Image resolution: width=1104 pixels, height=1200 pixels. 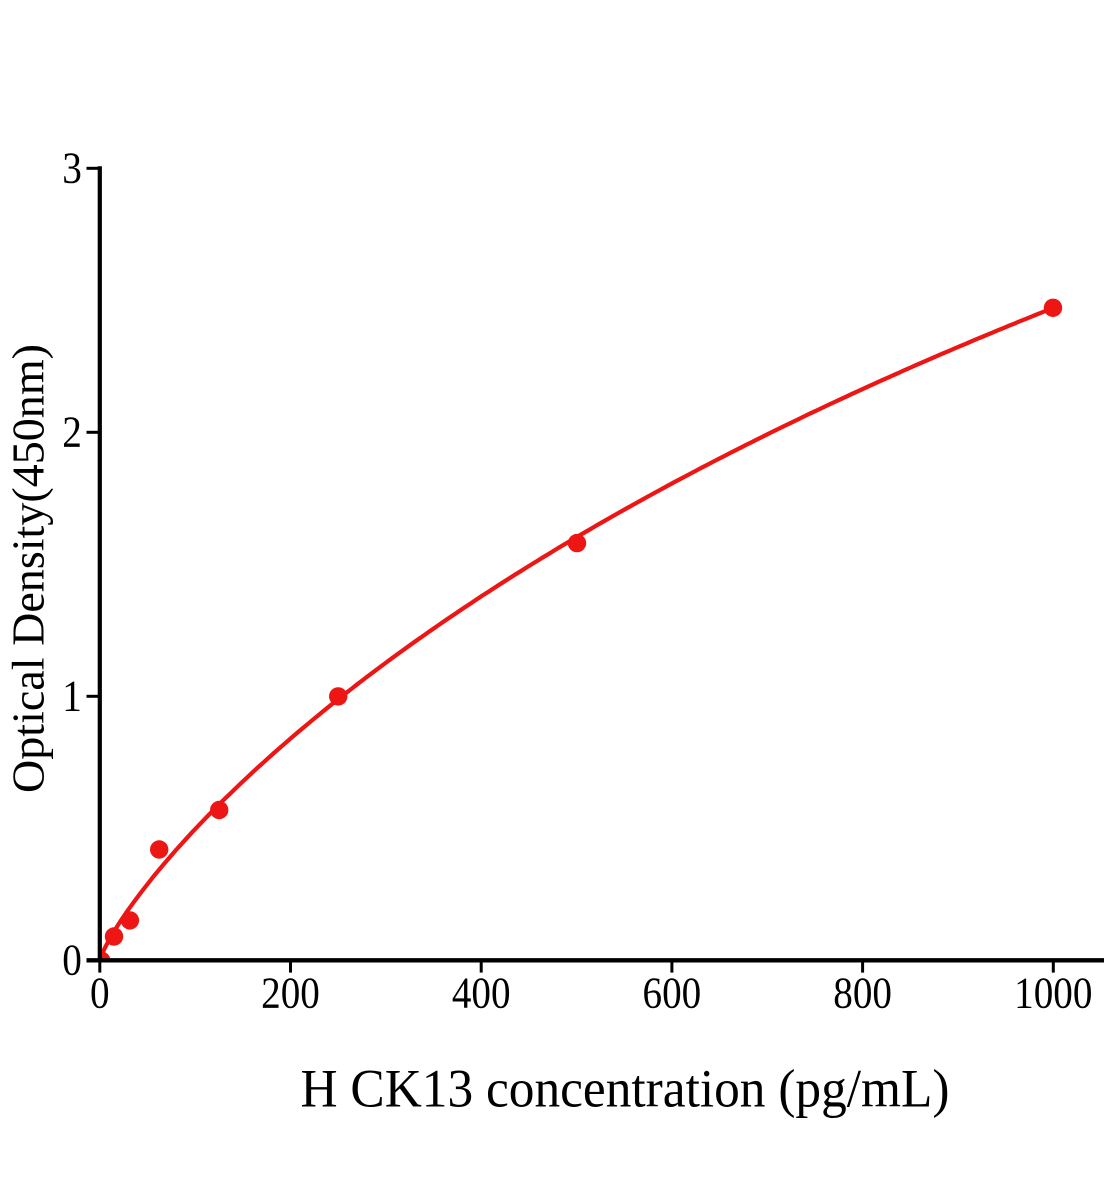 I want to click on svg-text: 2, so click(x=72, y=432).